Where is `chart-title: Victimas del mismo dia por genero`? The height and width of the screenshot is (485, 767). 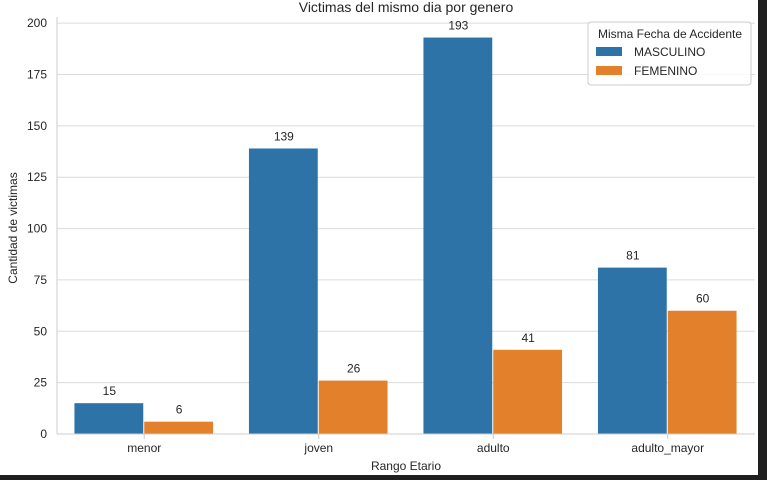 chart-title: Victimas del mismo dia por genero is located at coordinates (406, 7).